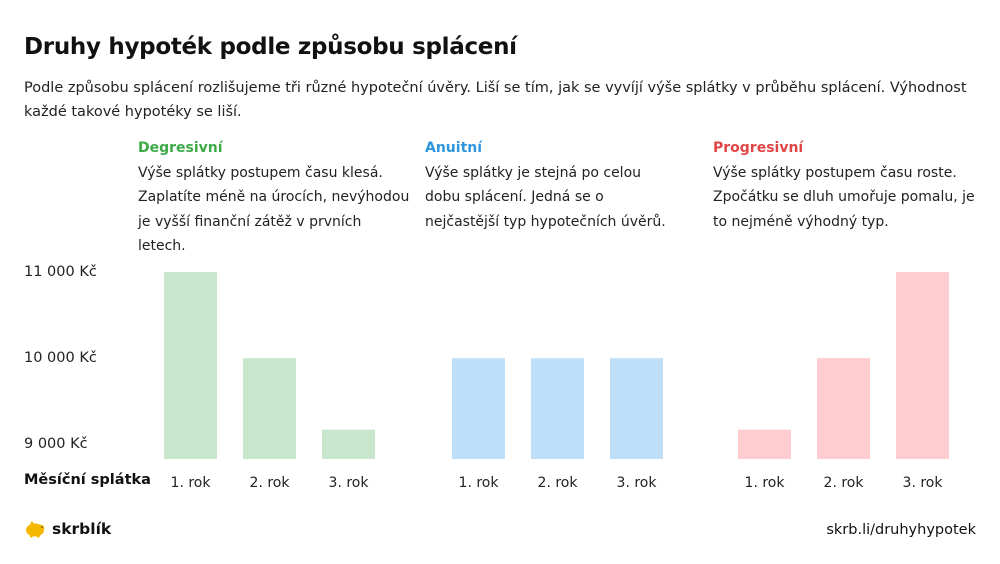 The image size is (1000, 564). I want to click on column-title: Progresivní, so click(758, 148).